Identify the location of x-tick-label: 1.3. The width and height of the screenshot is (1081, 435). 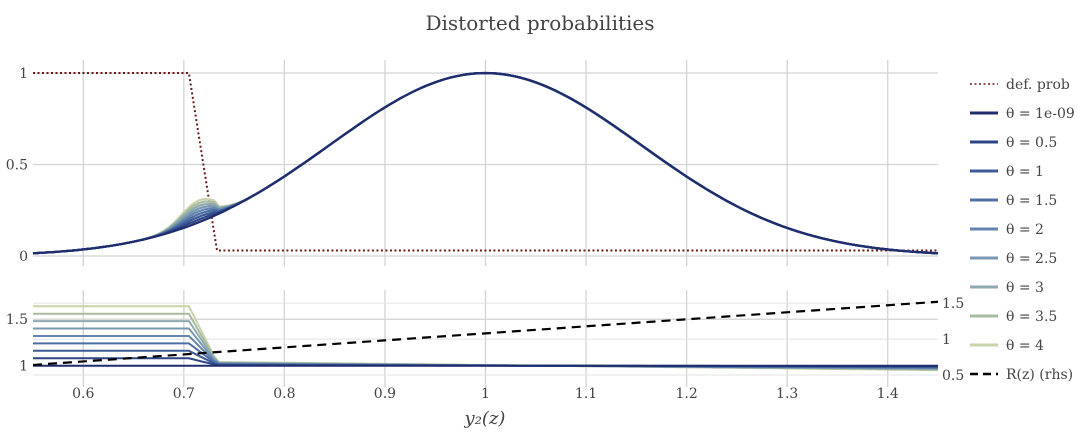
(787, 394).